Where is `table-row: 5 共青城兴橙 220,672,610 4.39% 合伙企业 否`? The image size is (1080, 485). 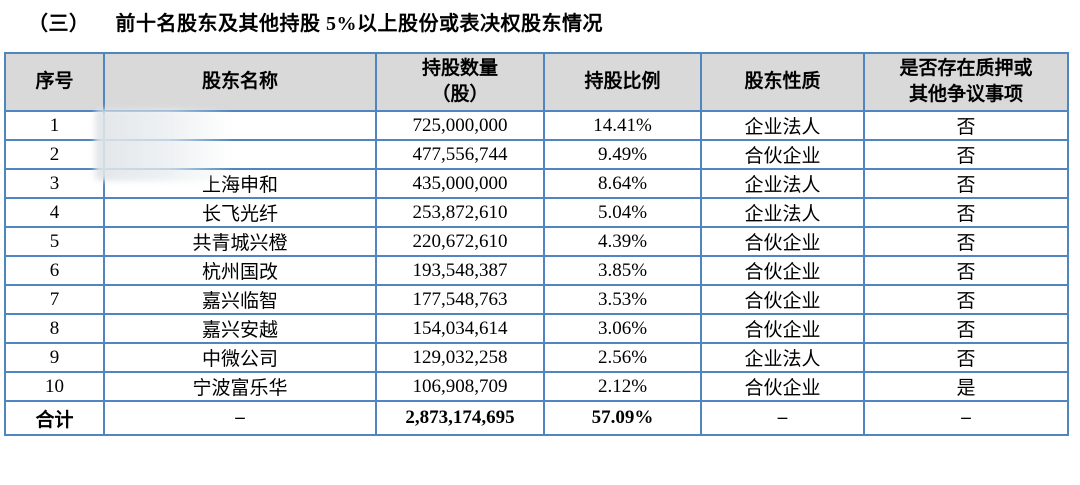
table-row: 5 共青城兴橙 220,672,610 4.39% 合伙企业 否 is located at coordinates (536, 241).